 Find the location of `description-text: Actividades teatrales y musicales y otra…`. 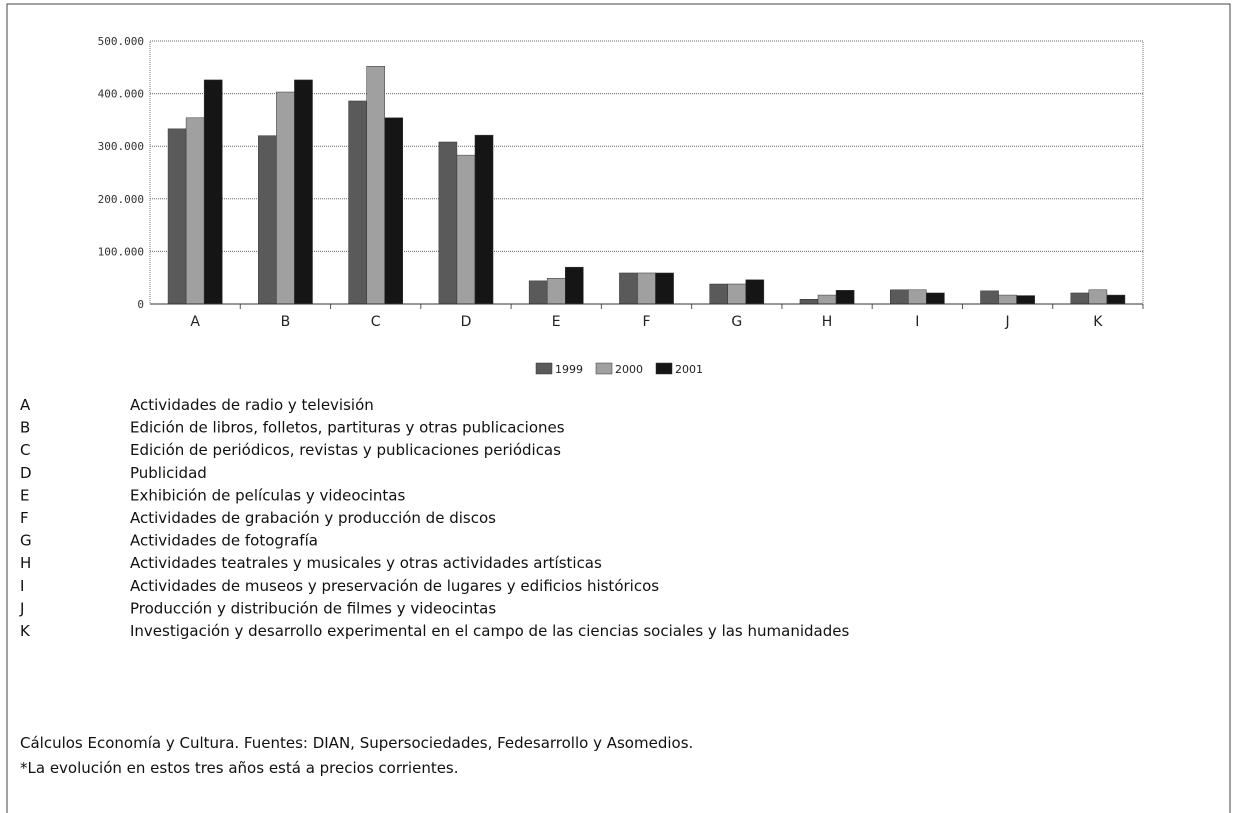

description-text: Actividades teatrales y musicales y otra… is located at coordinates (366, 563).